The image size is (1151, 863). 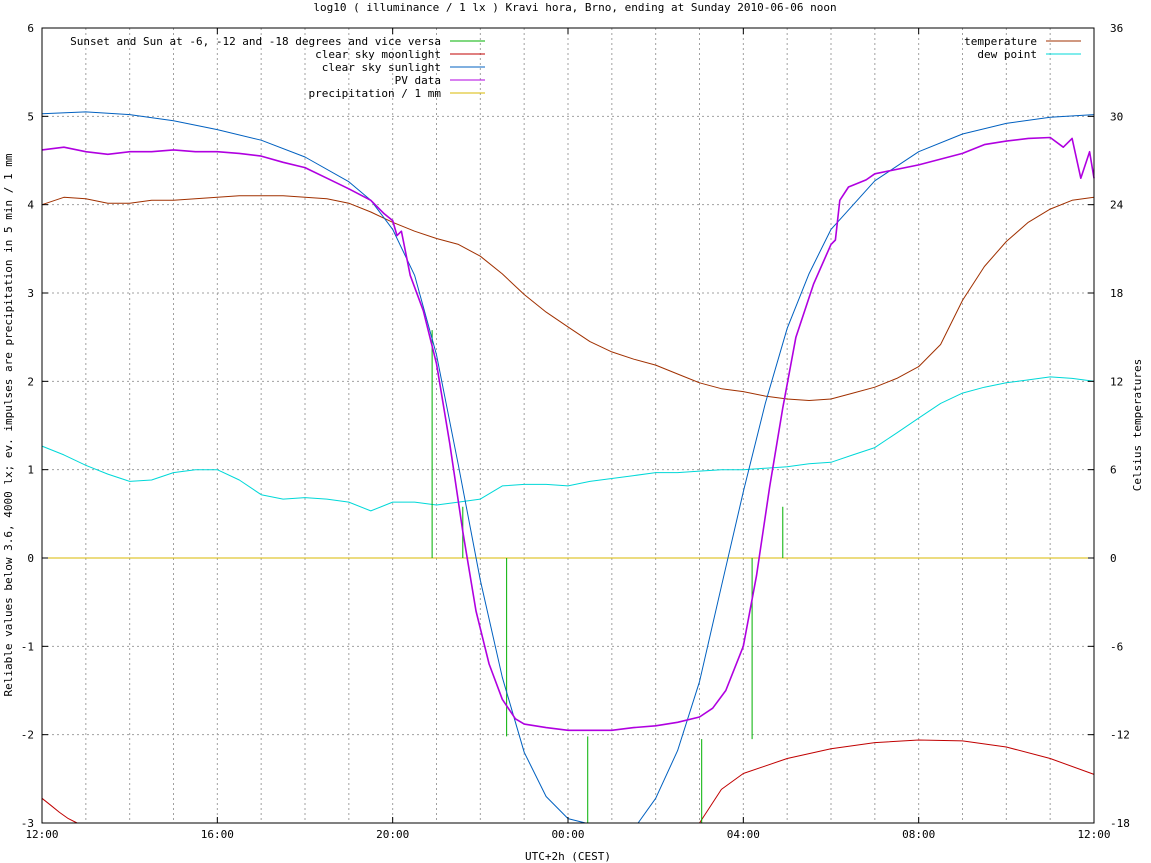 What do you see at coordinates (381, 67) in the screenshot?
I see `legend-label: clear sky sunlight` at bounding box center [381, 67].